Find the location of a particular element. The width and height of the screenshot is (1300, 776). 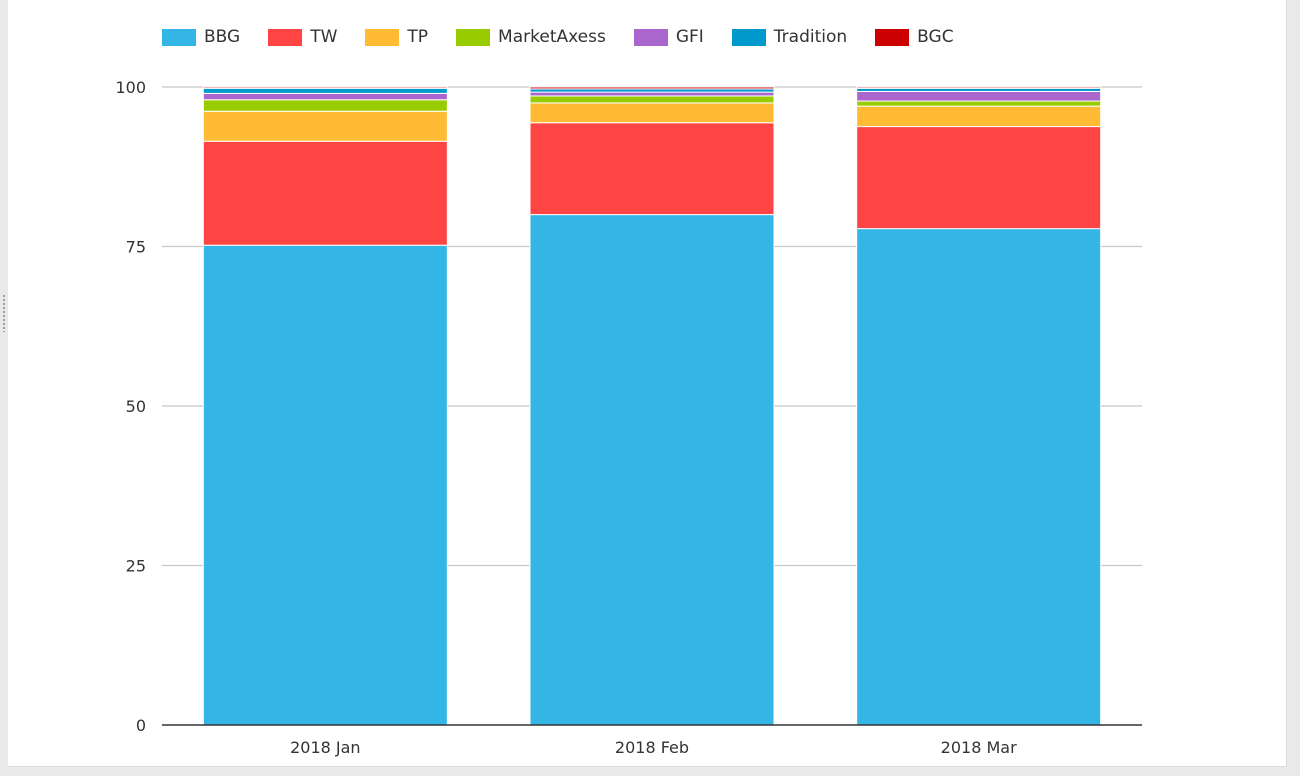

legend-item-gfi: GFI is located at coordinates (668, 37).